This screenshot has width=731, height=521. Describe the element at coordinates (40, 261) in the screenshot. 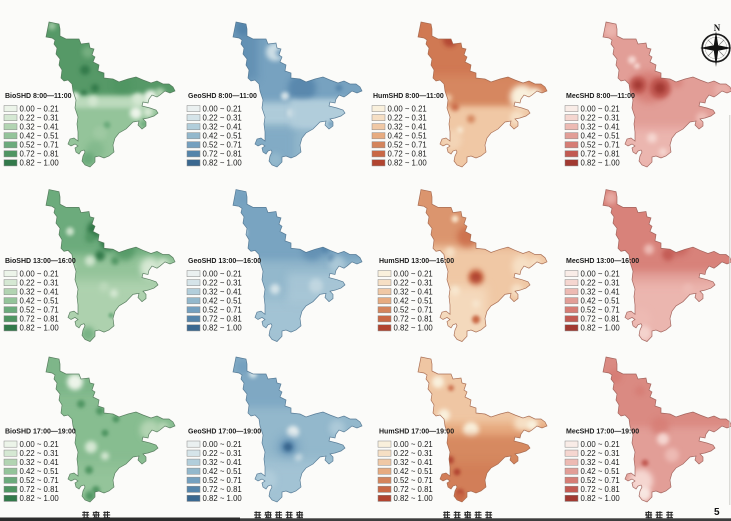

I see `svg-text: BioSHD 13:00—16:00` at that location.